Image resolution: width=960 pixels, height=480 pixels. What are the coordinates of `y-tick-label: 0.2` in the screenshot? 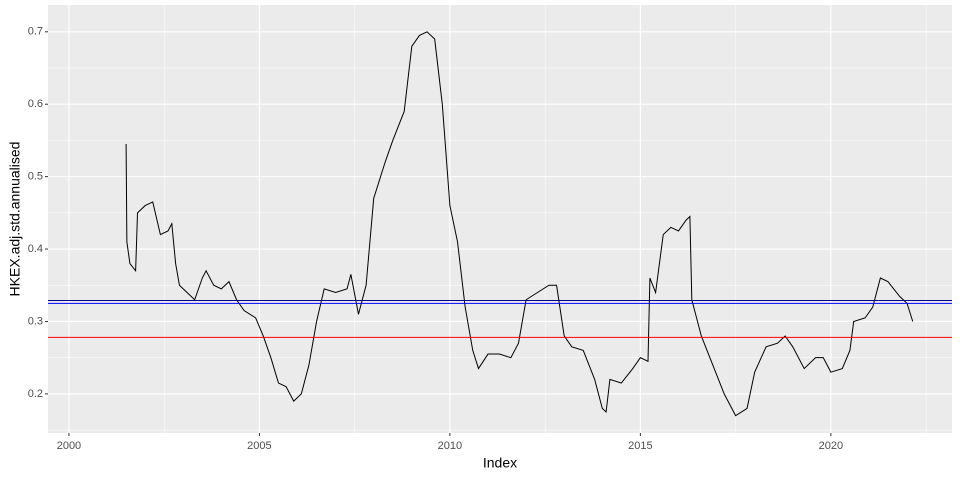 It's located at (35, 394).